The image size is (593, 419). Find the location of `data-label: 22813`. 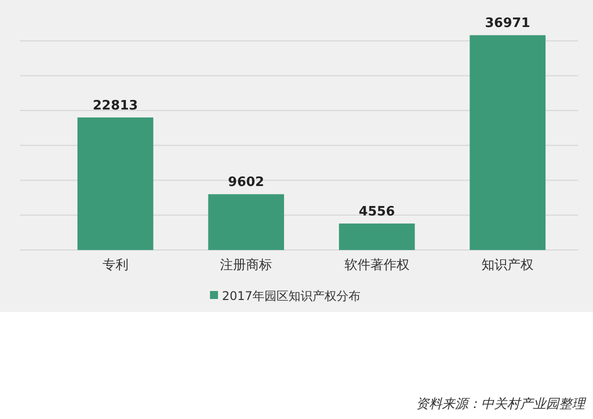

data-label: 22813 is located at coordinates (115, 106).